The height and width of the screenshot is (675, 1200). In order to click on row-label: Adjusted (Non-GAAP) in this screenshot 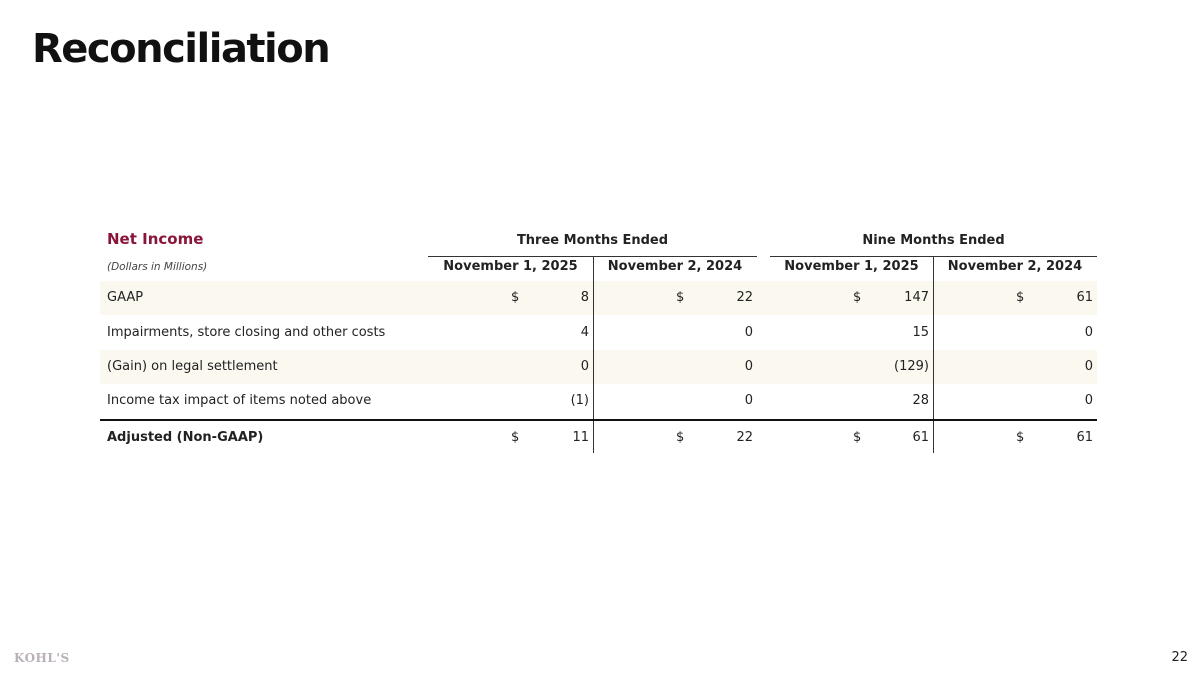, I will do `click(185, 437)`.